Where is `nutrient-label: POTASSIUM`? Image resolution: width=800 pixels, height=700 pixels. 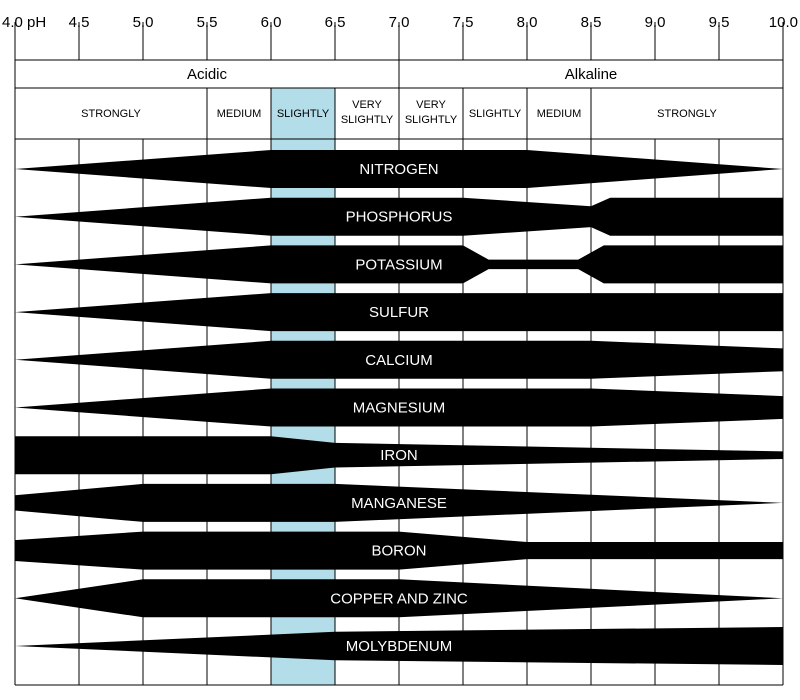
nutrient-label: POTASSIUM is located at coordinates (398, 264).